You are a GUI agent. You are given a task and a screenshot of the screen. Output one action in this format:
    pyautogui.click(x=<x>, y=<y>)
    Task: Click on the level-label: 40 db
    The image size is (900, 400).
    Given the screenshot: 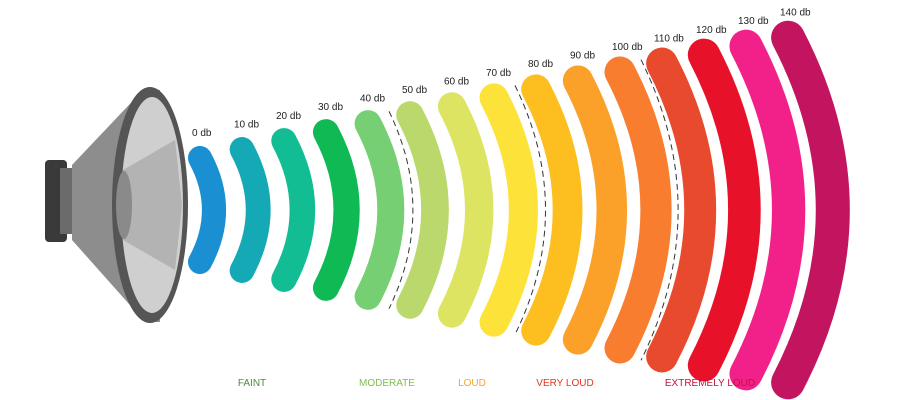 What is the action you would take?
    pyautogui.click(x=372, y=99)
    